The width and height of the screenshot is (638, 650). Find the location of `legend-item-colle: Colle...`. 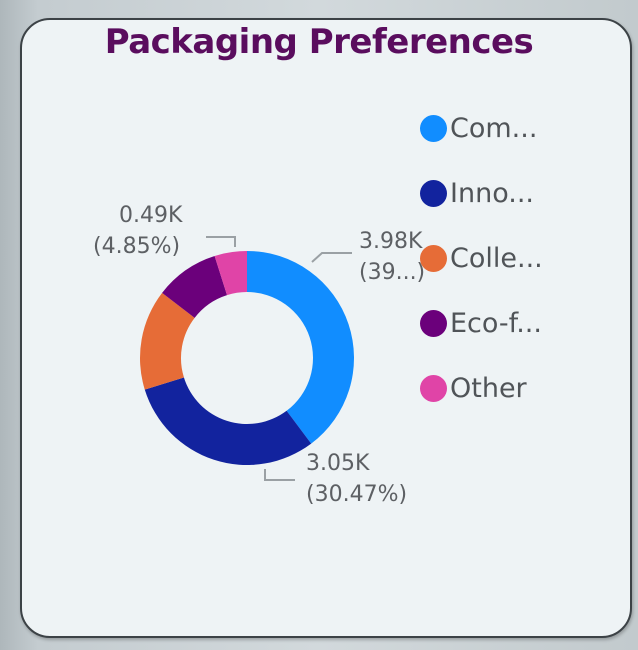

legend-item-colle: Colle... is located at coordinates (481, 258).